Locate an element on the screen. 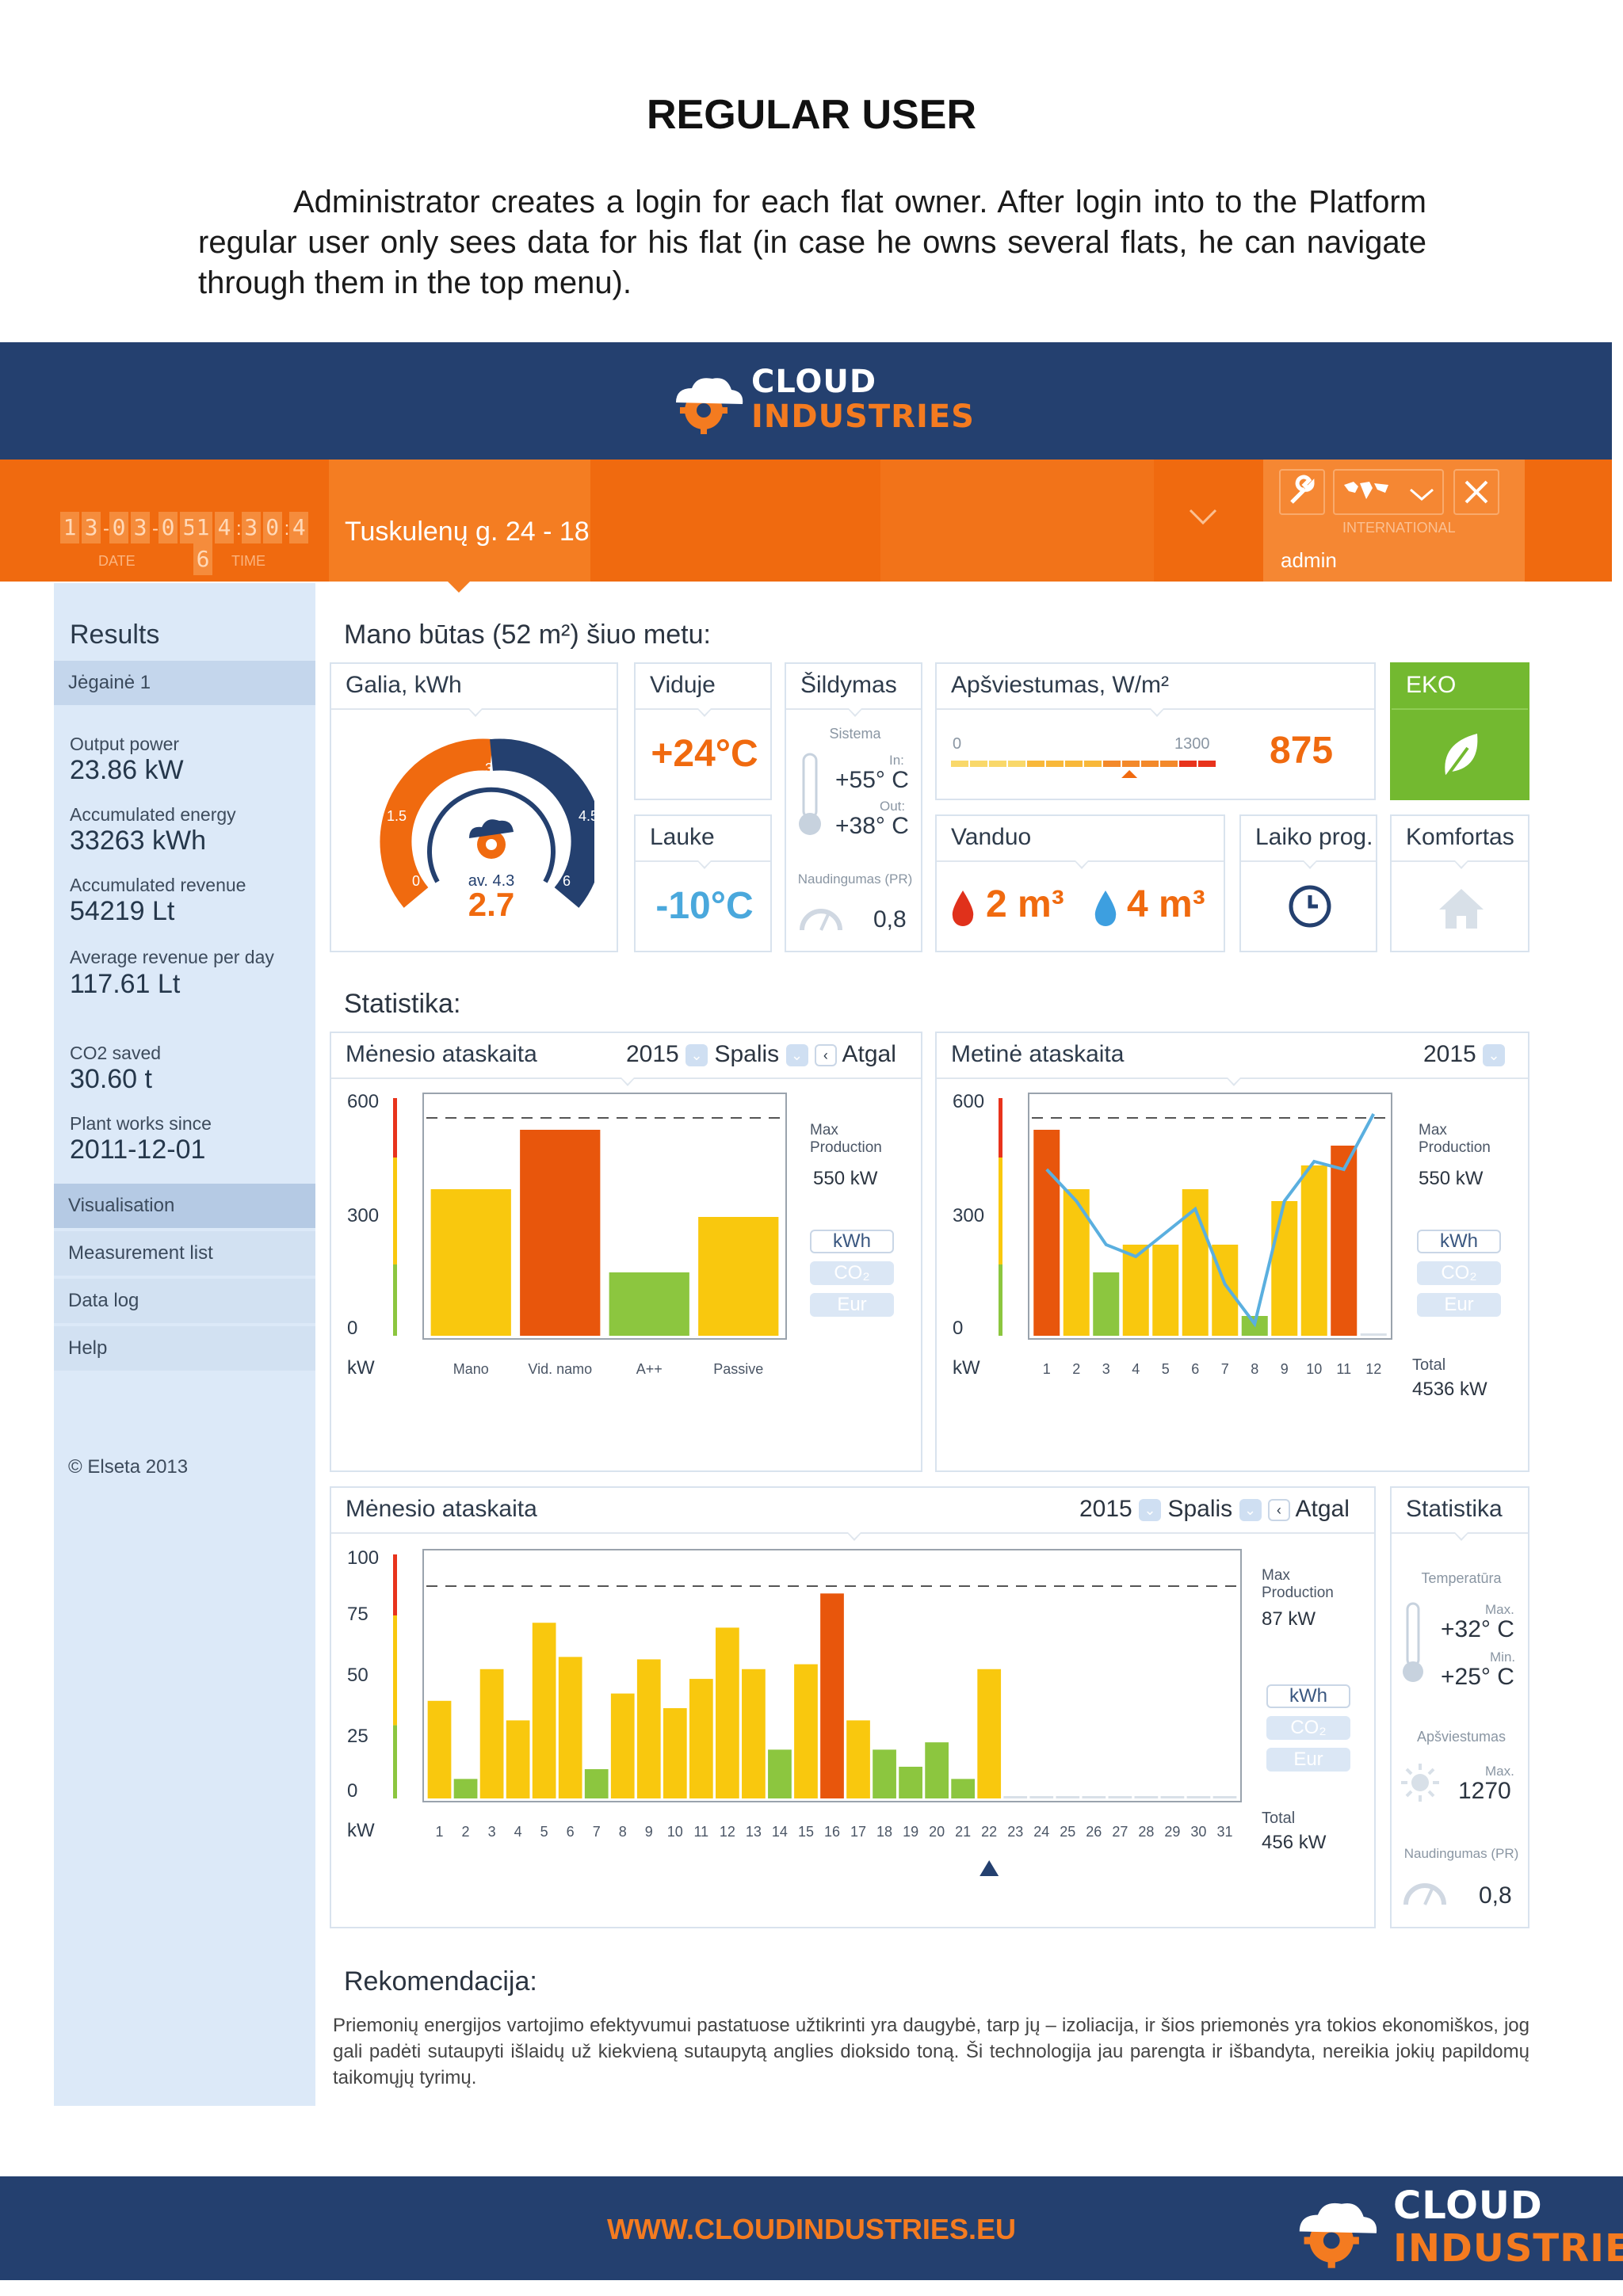 This screenshot has width=1623, height=2296. settings-wrench-icon is located at coordinates (1302, 492).